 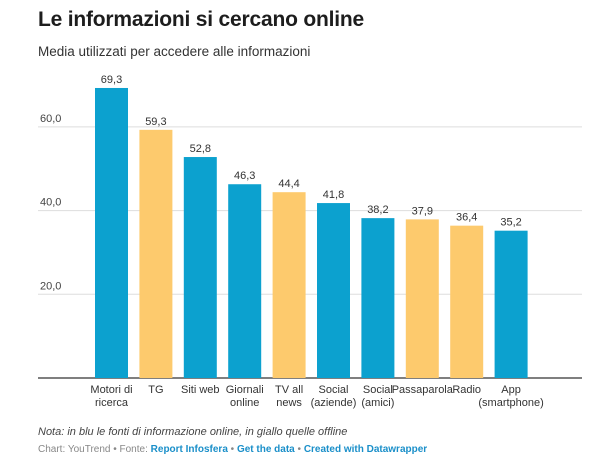 I want to click on bar-value-label: 46,3, so click(x=244, y=176).